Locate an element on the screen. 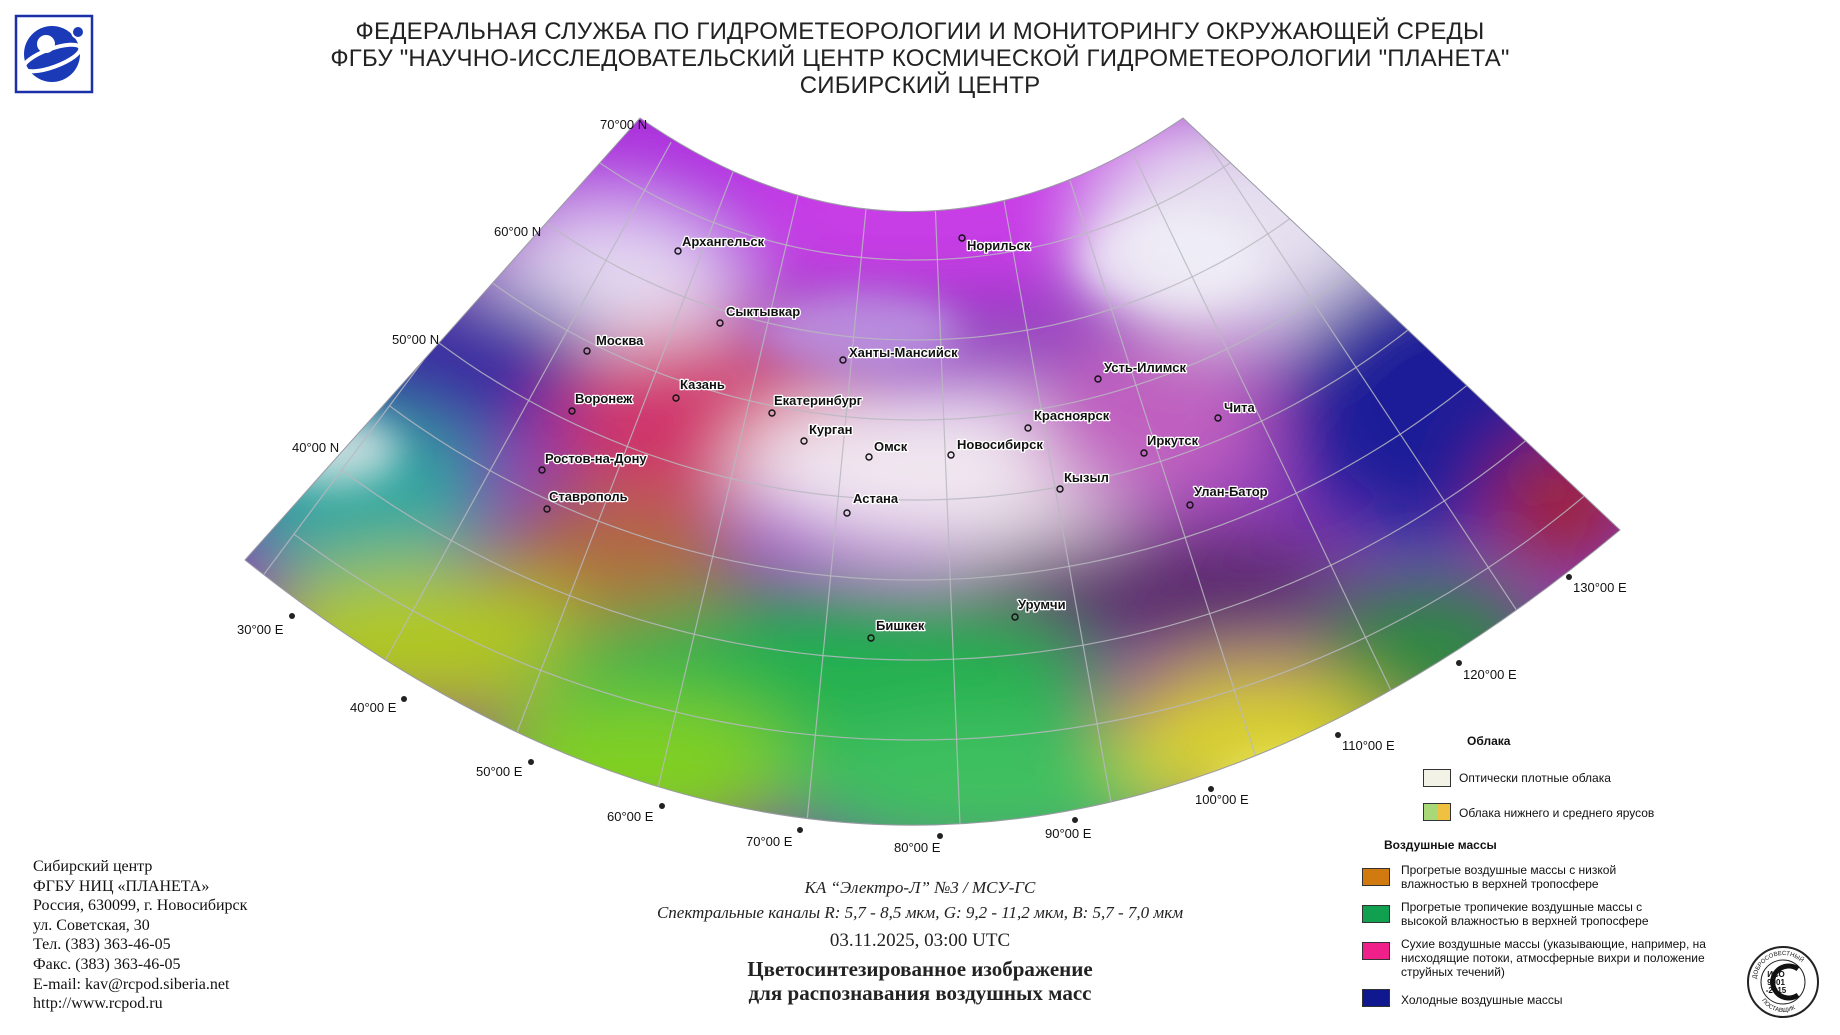 Image resolution: width=1840 pixels, height=1035 pixels. city-kurgan: Курган is located at coordinates (827, 433).